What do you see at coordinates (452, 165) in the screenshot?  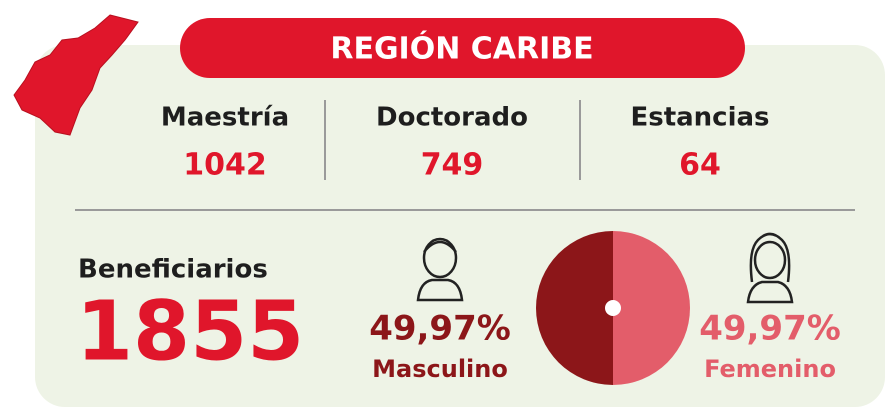 I see `stat-value: 749` at bounding box center [452, 165].